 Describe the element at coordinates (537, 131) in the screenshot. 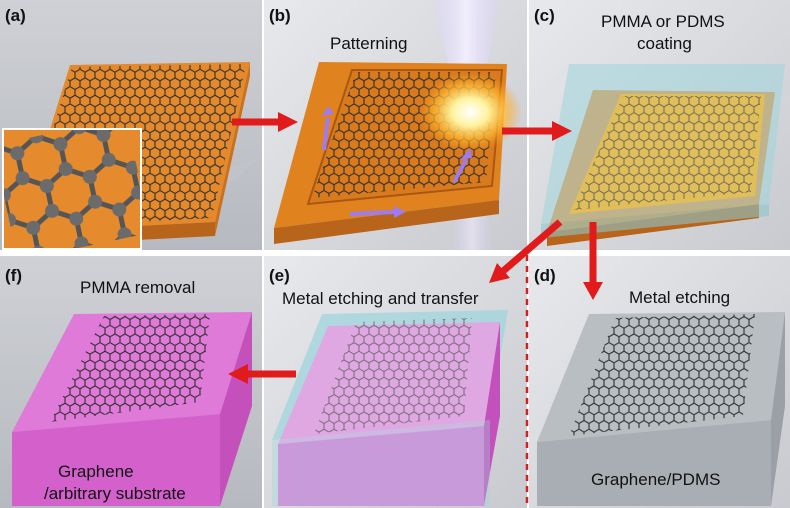

I see `red-flow-arrow-icon-b-c` at that location.